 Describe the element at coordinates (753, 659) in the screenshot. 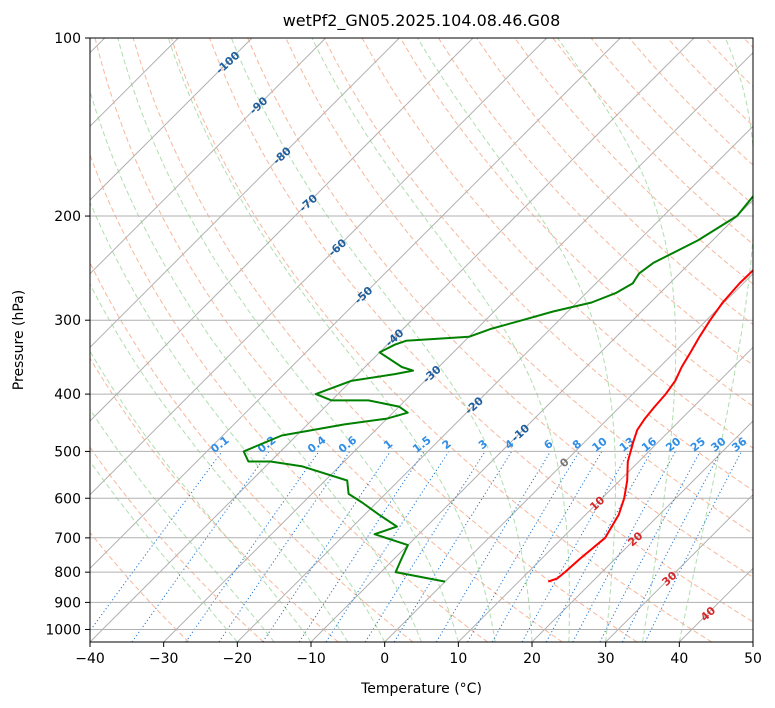

I see `x-tick-label: 50` at that location.